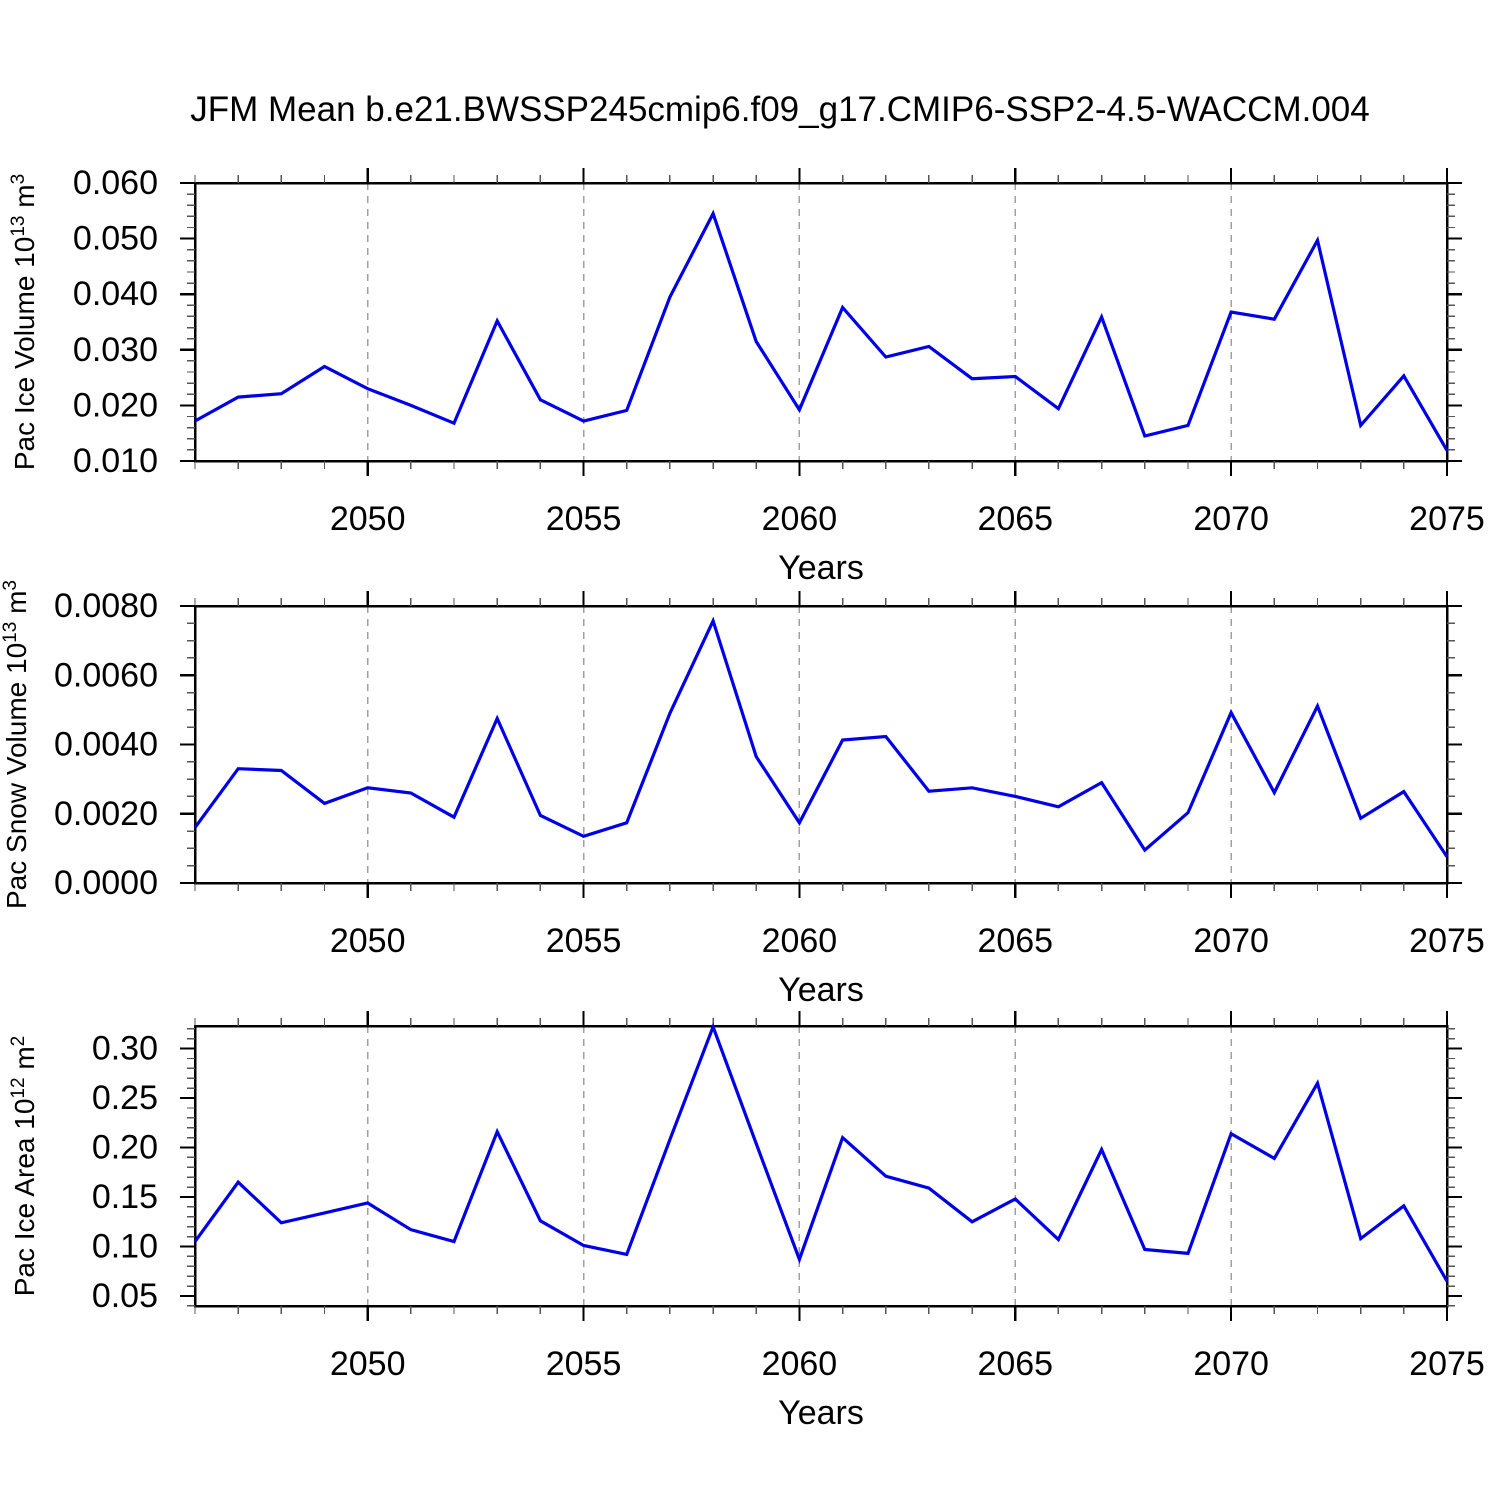  Describe the element at coordinates (125, 1148) in the screenshot. I see `y-tick-label: 0.20` at that location.